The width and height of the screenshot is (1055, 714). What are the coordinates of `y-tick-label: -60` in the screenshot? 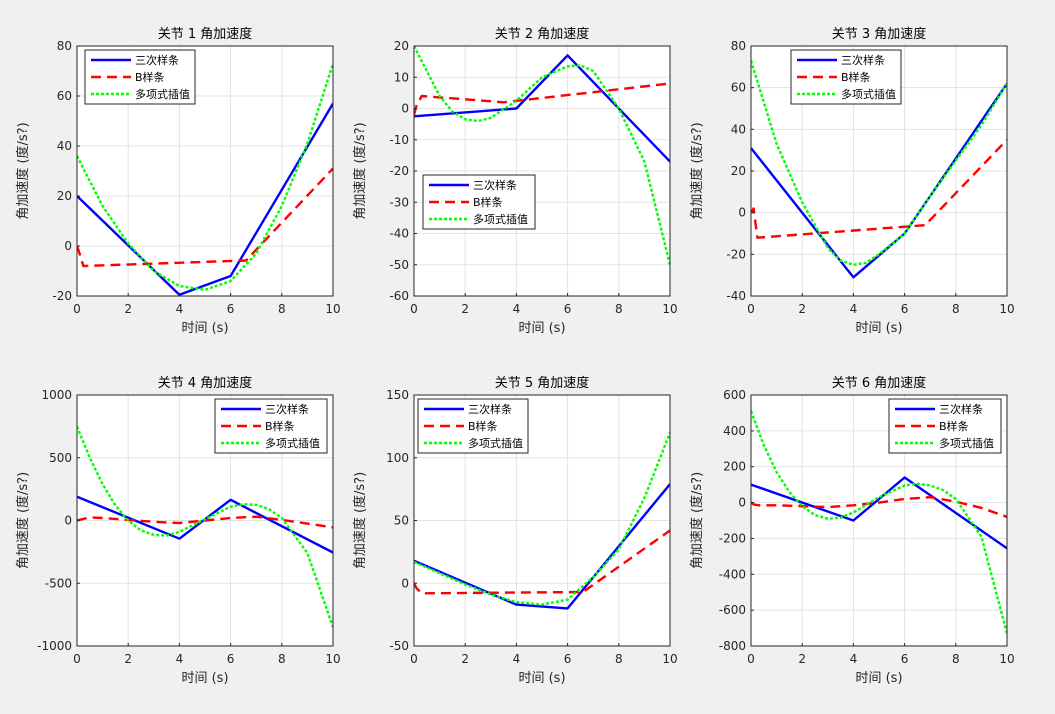 It's located at (399, 296).